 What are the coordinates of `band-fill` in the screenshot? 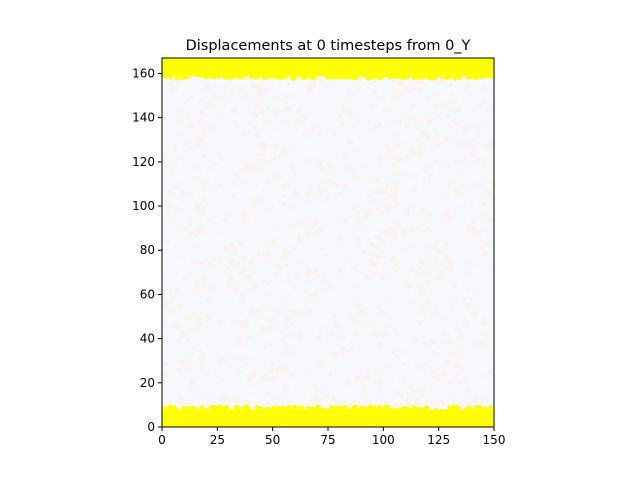 It's located at (328, 418).